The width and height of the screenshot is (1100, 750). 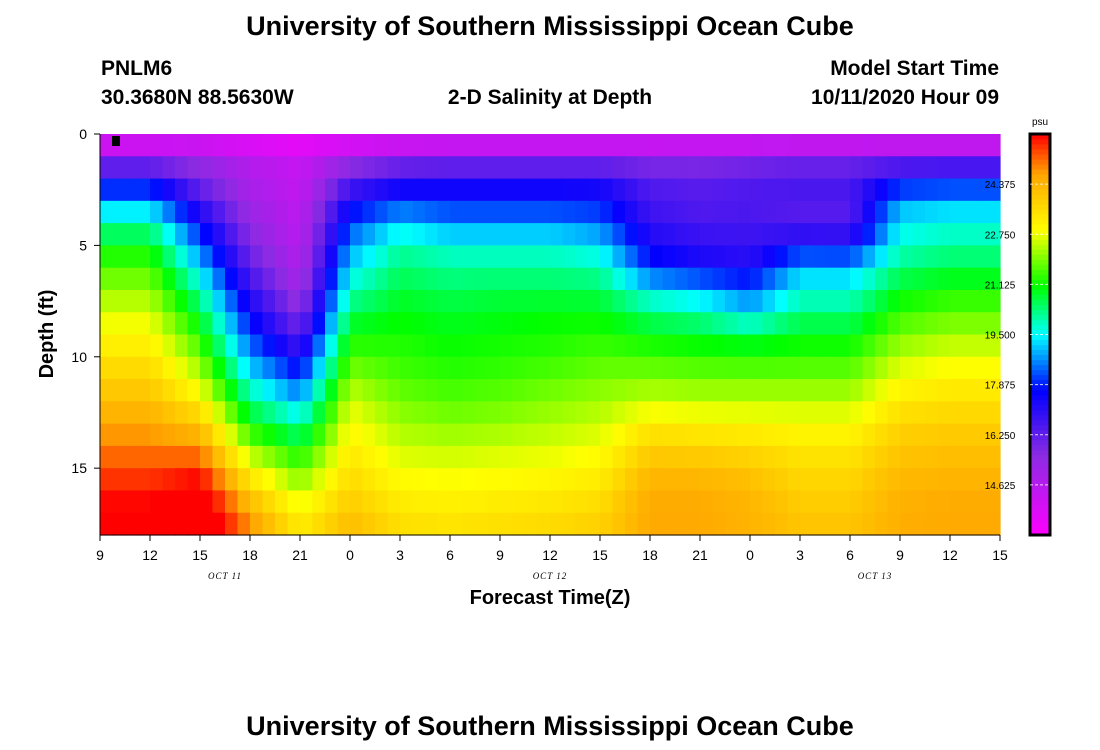 What do you see at coordinates (550, 598) in the screenshot?
I see `x-axis-label: Forecast Time(Z)` at bounding box center [550, 598].